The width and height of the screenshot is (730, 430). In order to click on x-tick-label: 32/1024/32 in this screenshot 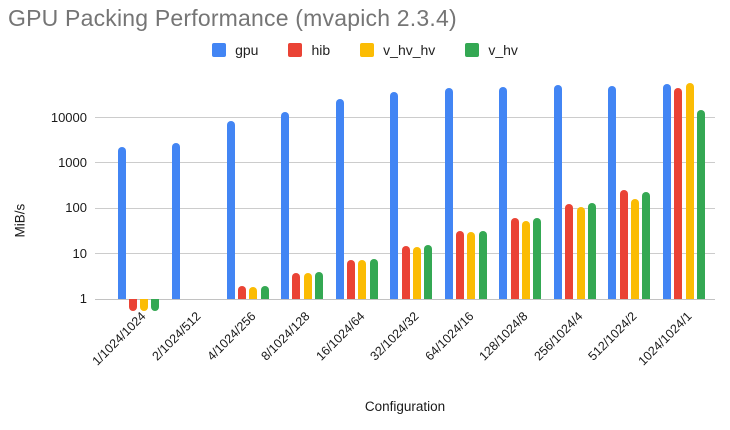, I will do `click(394, 336)`.